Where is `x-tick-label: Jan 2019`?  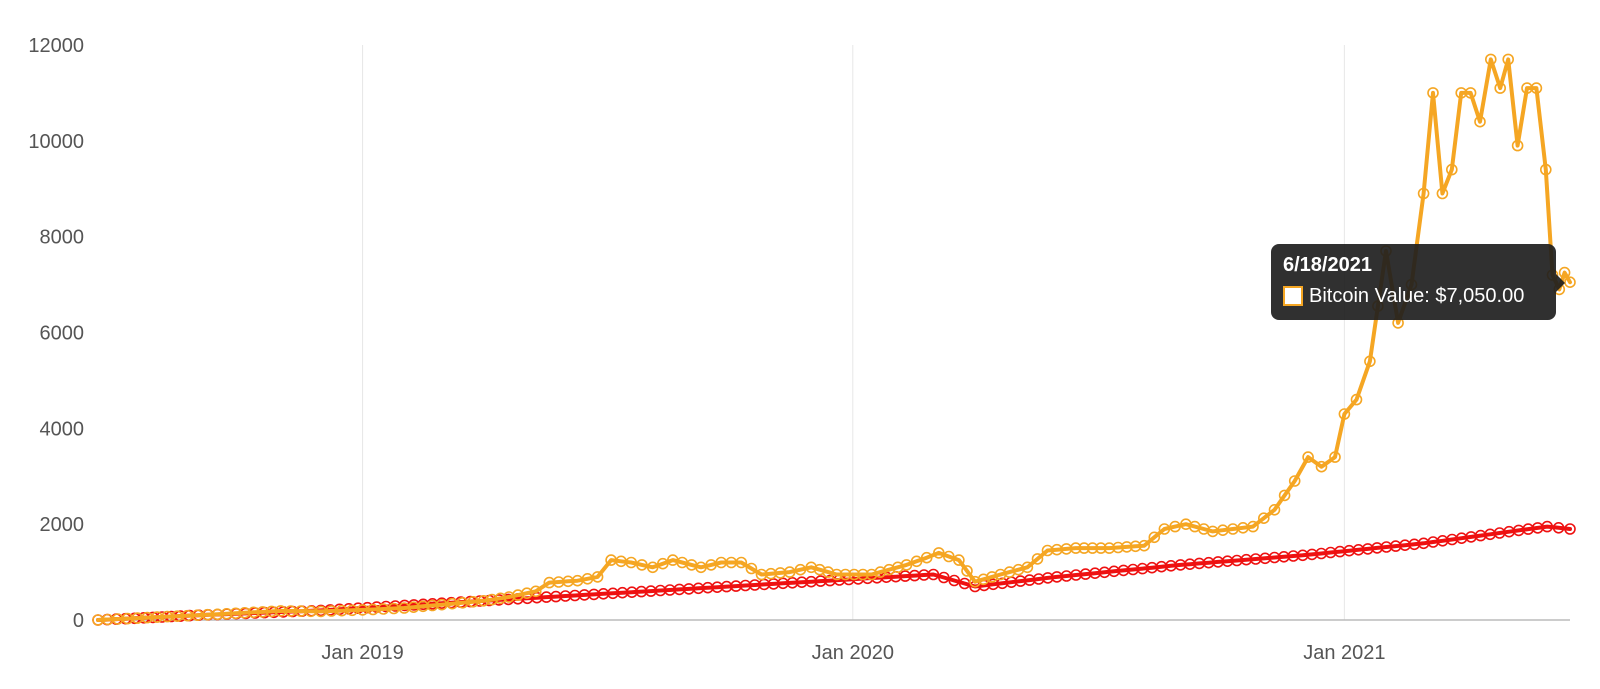
x-tick-label: Jan 2019 is located at coordinates (362, 653).